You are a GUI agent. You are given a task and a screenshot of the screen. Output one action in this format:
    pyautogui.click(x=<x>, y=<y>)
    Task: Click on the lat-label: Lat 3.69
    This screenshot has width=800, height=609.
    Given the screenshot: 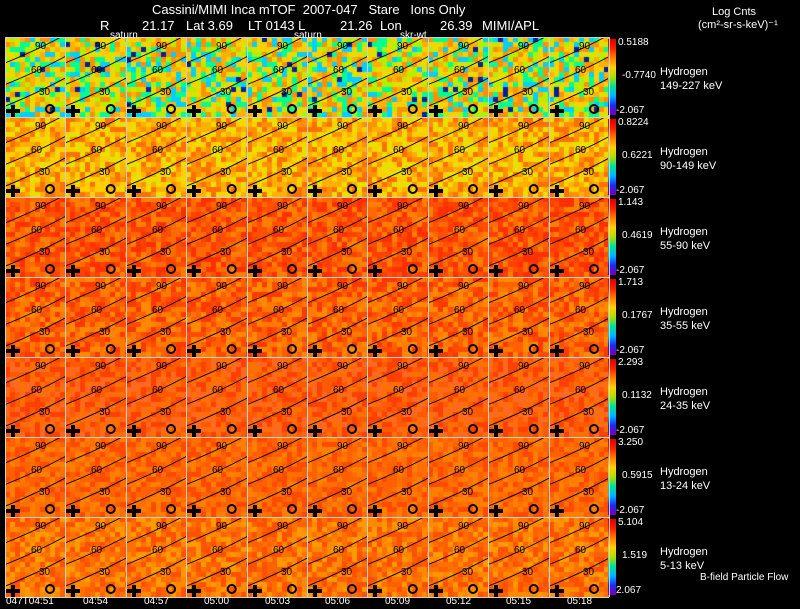 What is the action you would take?
    pyautogui.click(x=209, y=25)
    